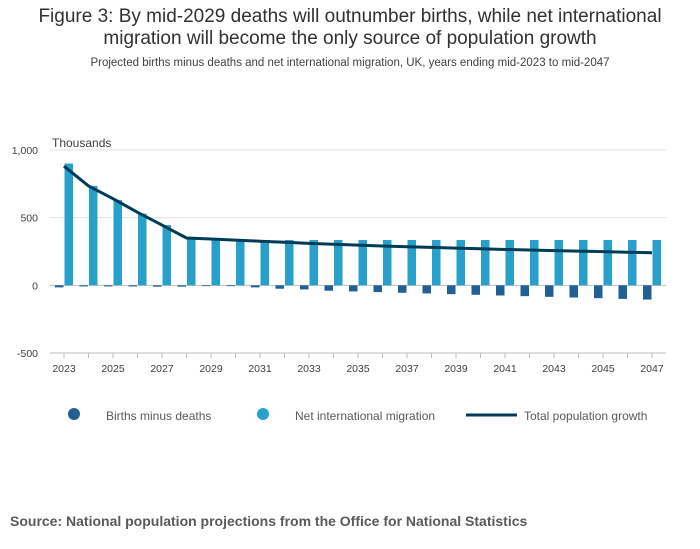  I want to click on legend-label-births-minus-deaths: Births minus deaths, so click(158, 416).